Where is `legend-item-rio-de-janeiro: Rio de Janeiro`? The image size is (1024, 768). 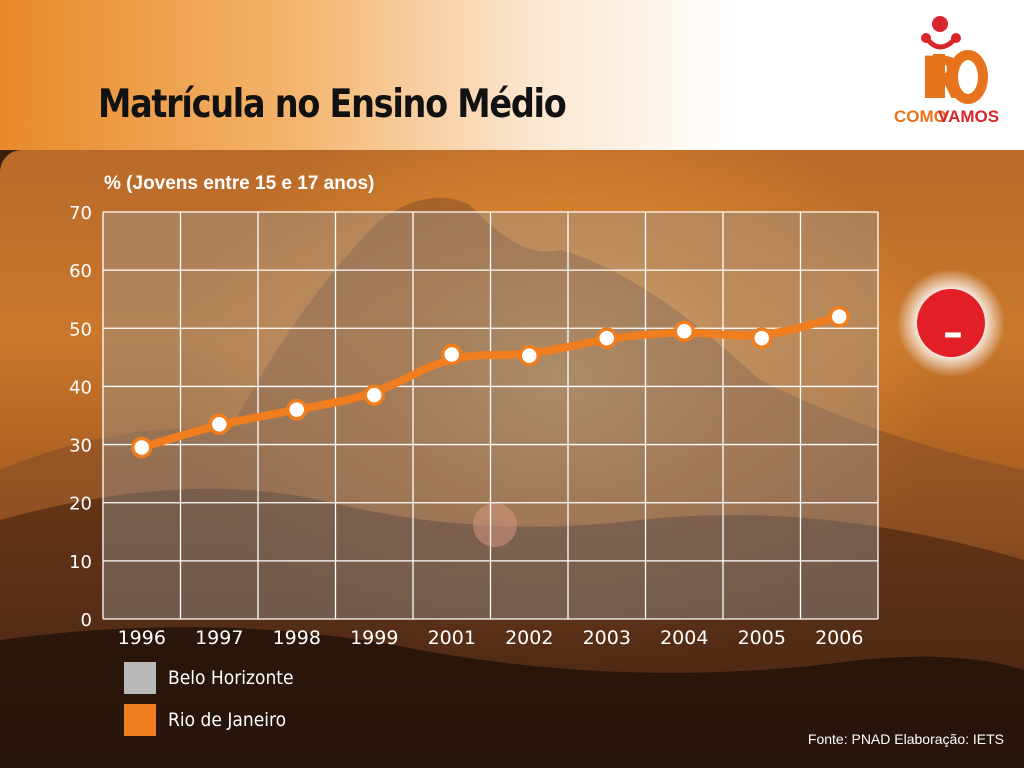
legend-item-rio-de-janeiro: Rio de Janeiro is located at coordinates (211, 720).